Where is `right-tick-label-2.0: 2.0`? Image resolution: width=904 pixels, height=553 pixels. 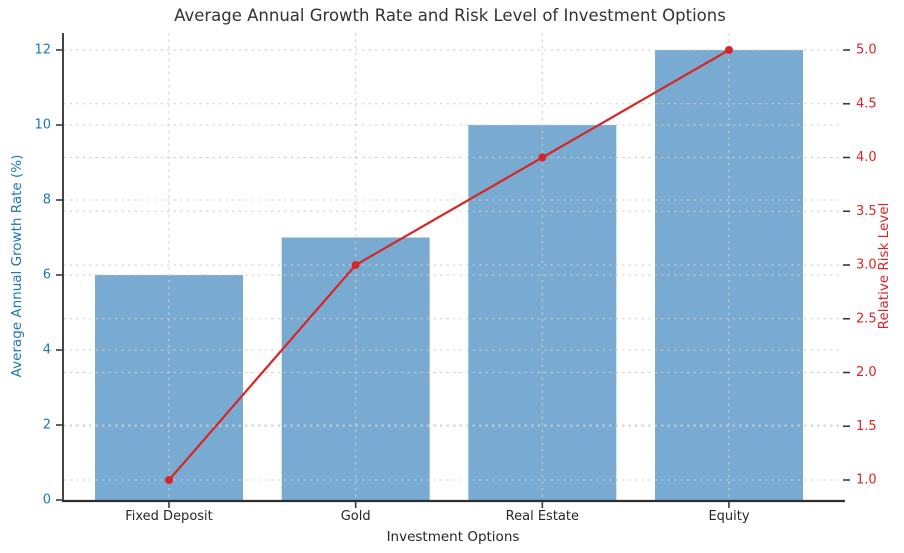
right-tick-label-2.0: 2.0 is located at coordinates (866, 372).